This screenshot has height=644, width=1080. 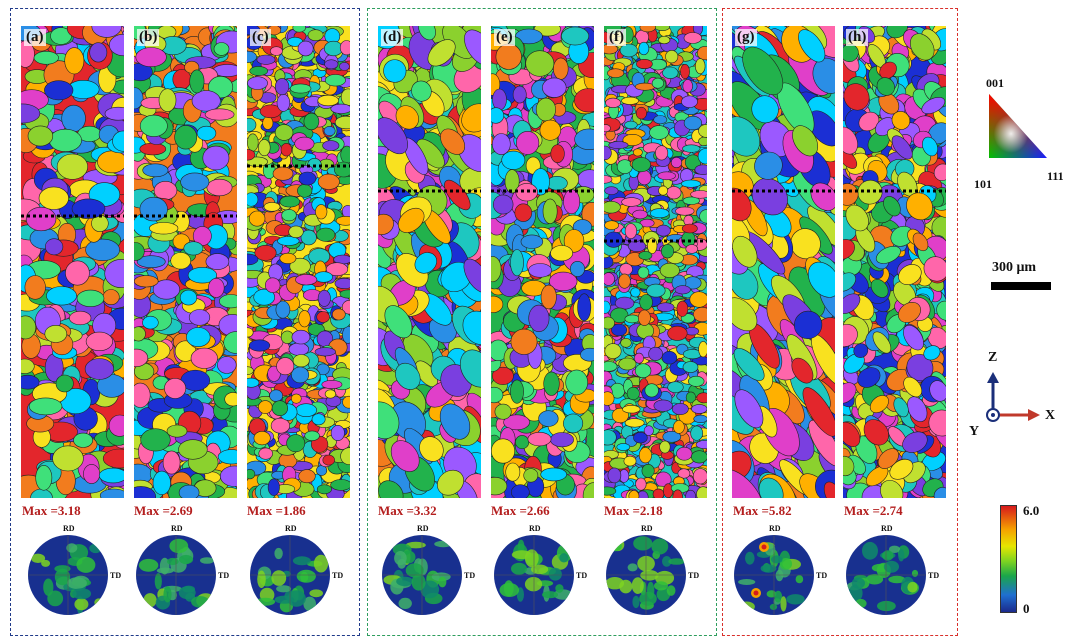 I want to click on ebsd-map-a: (a), so click(x=72, y=262).